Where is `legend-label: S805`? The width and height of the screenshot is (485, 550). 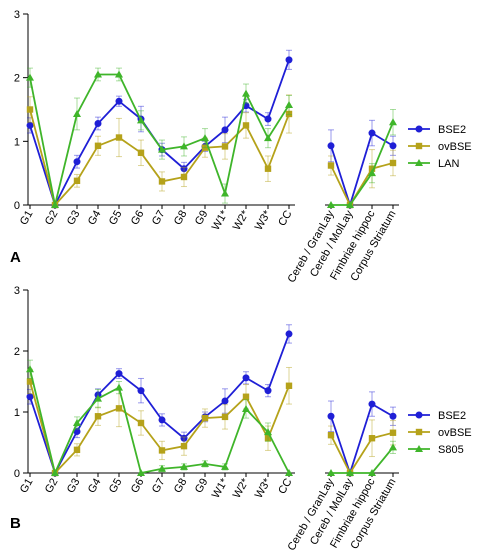
legend-label: S805 is located at coordinates (451, 450).